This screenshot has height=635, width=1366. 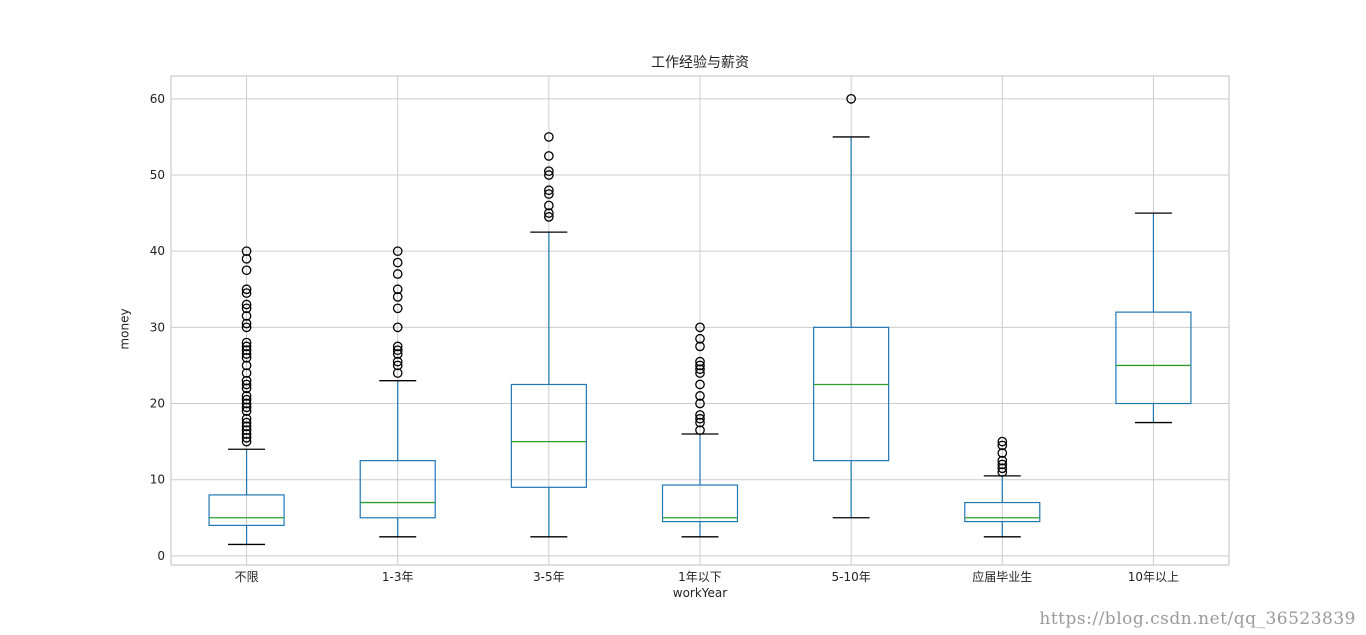 What do you see at coordinates (700, 577) in the screenshot?
I see `x-tick-label: 1年以下` at bounding box center [700, 577].